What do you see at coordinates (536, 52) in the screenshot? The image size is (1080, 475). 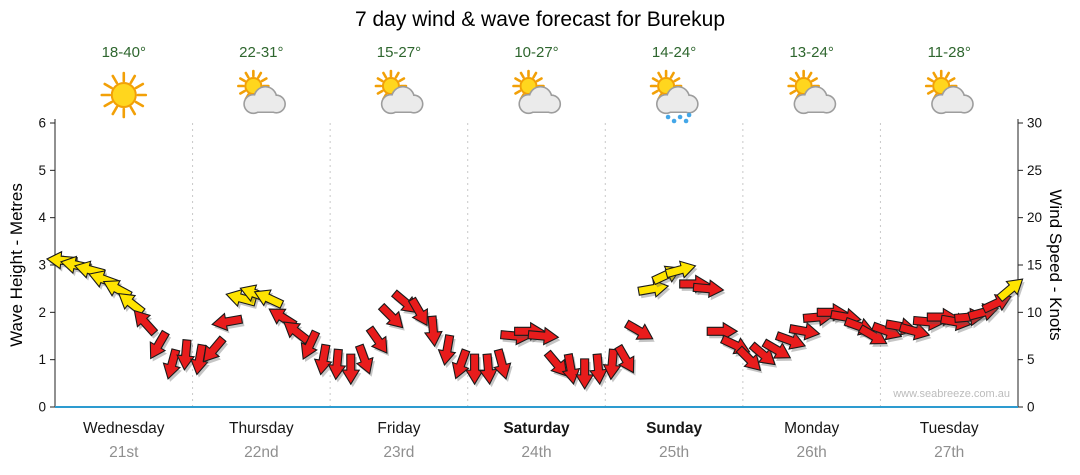 I see `day-temp-range: 10-27°` at bounding box center [536, 52].